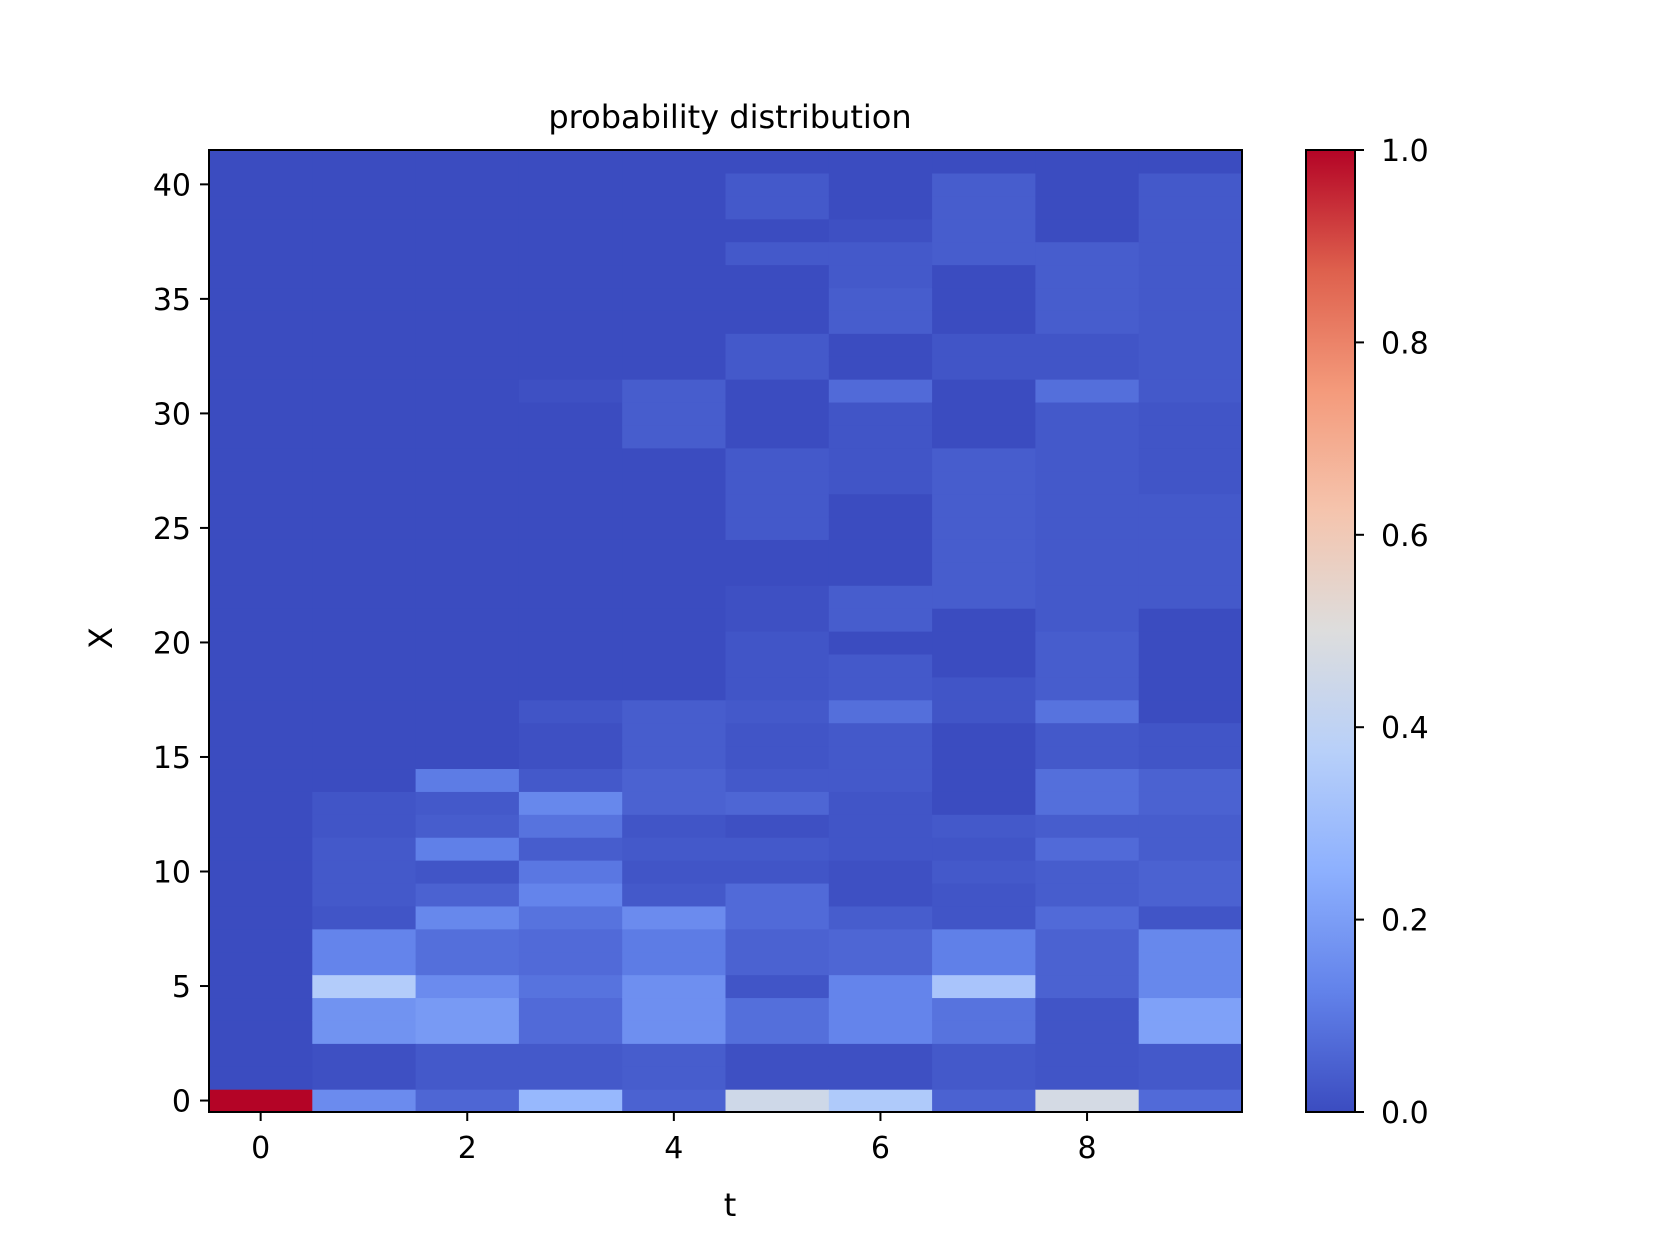 This screenshot has height=1245, width=1660. I want to click on colorbar-frame, so click(1330, 631).